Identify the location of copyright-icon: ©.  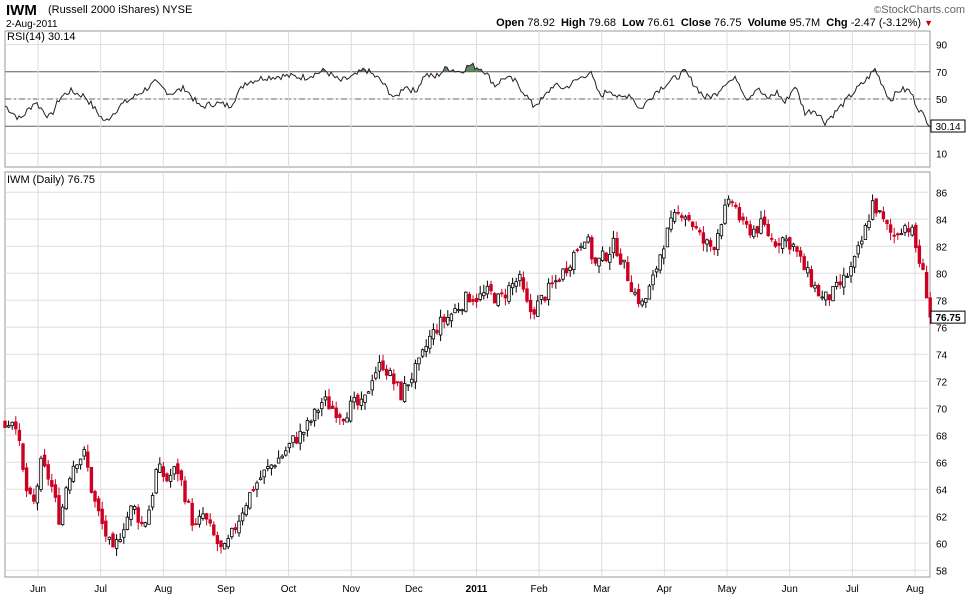
(877, 10).